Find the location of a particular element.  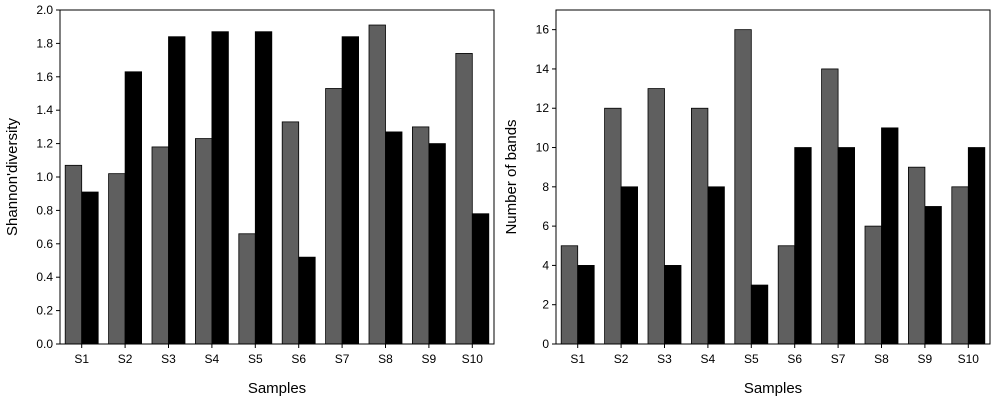

y-tick-label: 10 is located at coordinates (543, 148).